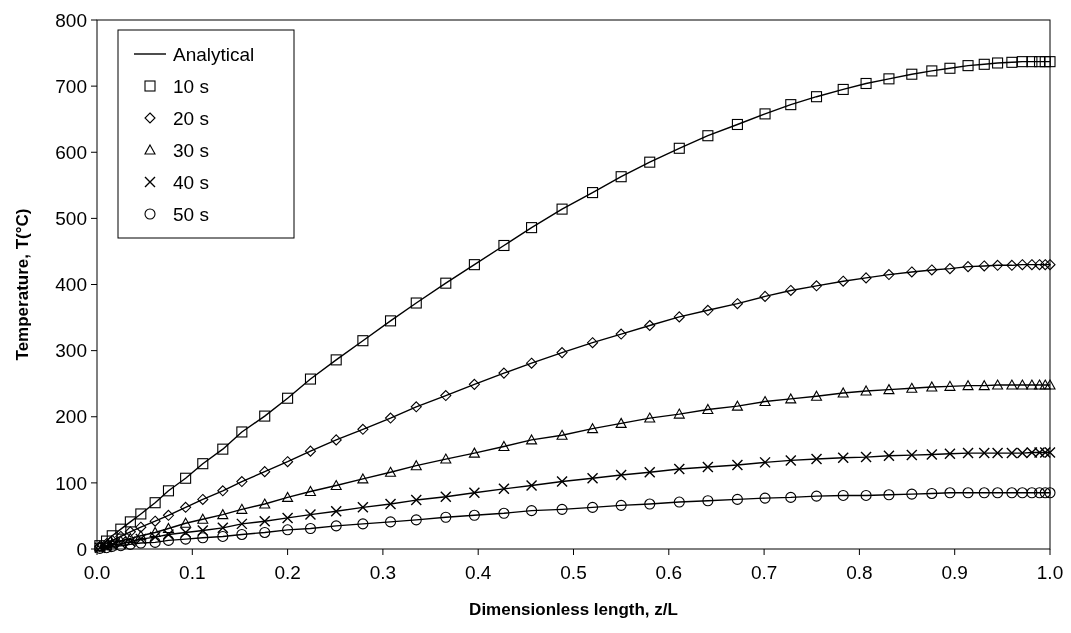 This screenshot has width=1071, height=633. What do you see at coordinates (71, 351) in the screenshot?
I see `y-tick-label: 300` at bounding box center [71, 351].